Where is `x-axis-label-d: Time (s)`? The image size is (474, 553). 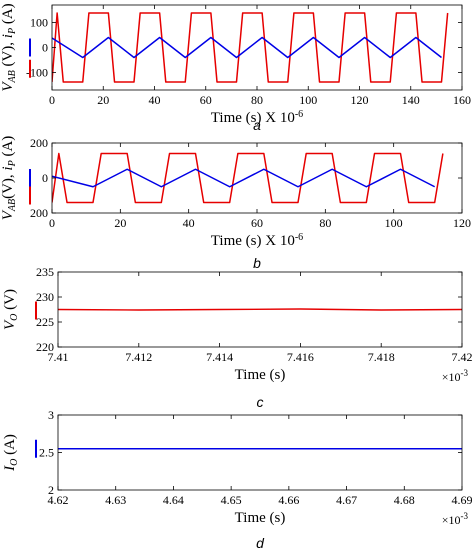 x-axis-label-d: Time (s) is located at coordinates (260, 518).